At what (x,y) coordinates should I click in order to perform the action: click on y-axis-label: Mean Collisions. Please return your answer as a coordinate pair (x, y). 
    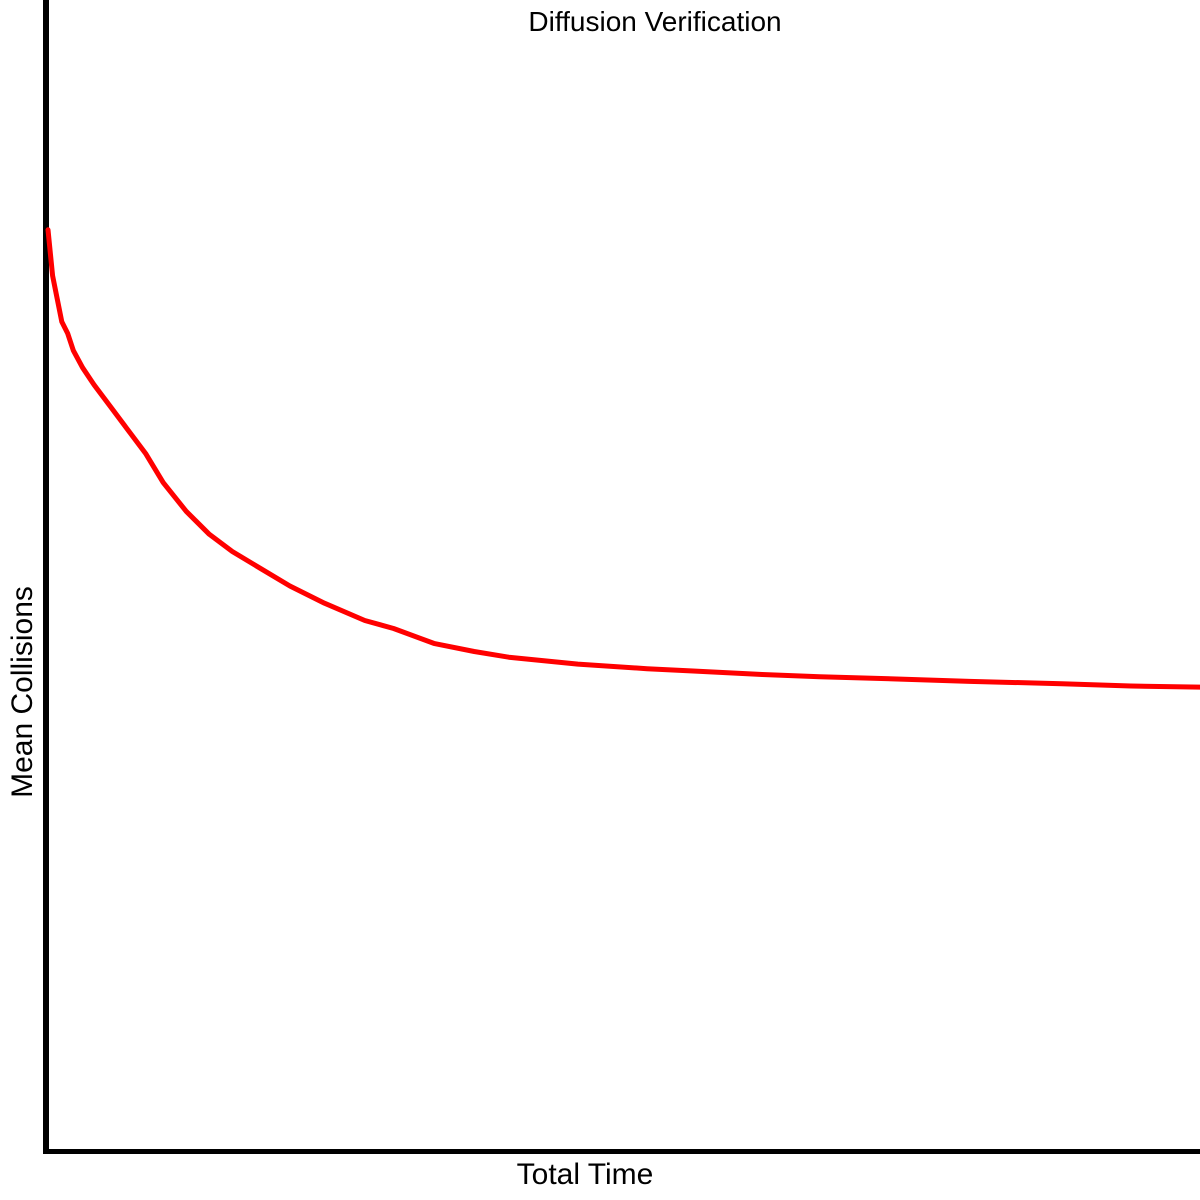
    Looking at the image, I should click on (22, 692).